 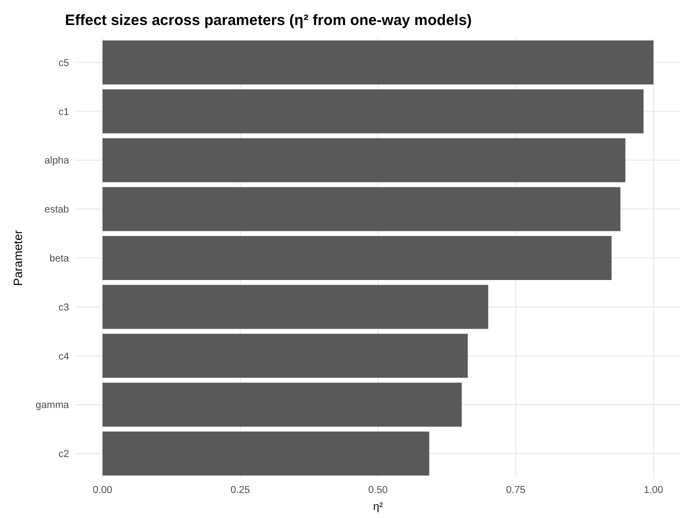 What do you see at coordinates (654, 490) in the screenshot?
I see `x-tick-label: 1.00` at bounding box center [654, 490].